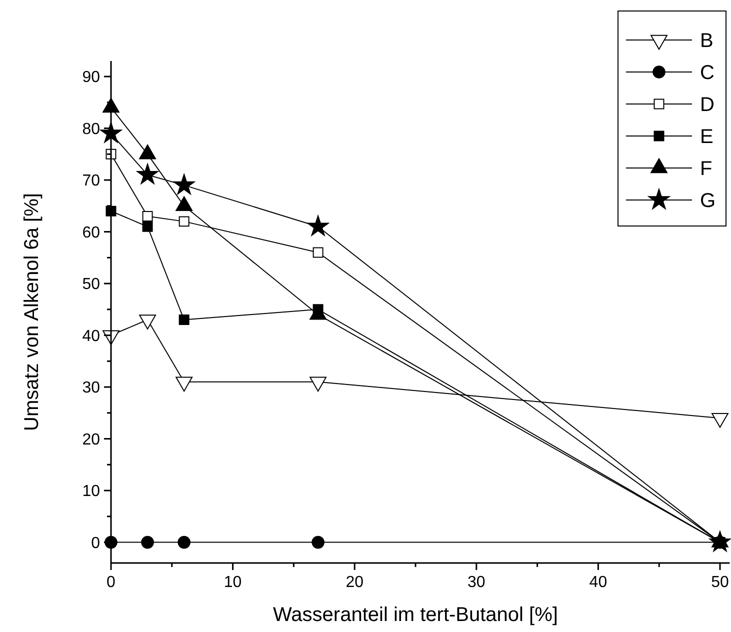 This screenshot has height=632, width=731. What do you see at coordinates (91, 439) in the screenshot?
I see `y-tick-label: 20` at bounding box center [91, 439].